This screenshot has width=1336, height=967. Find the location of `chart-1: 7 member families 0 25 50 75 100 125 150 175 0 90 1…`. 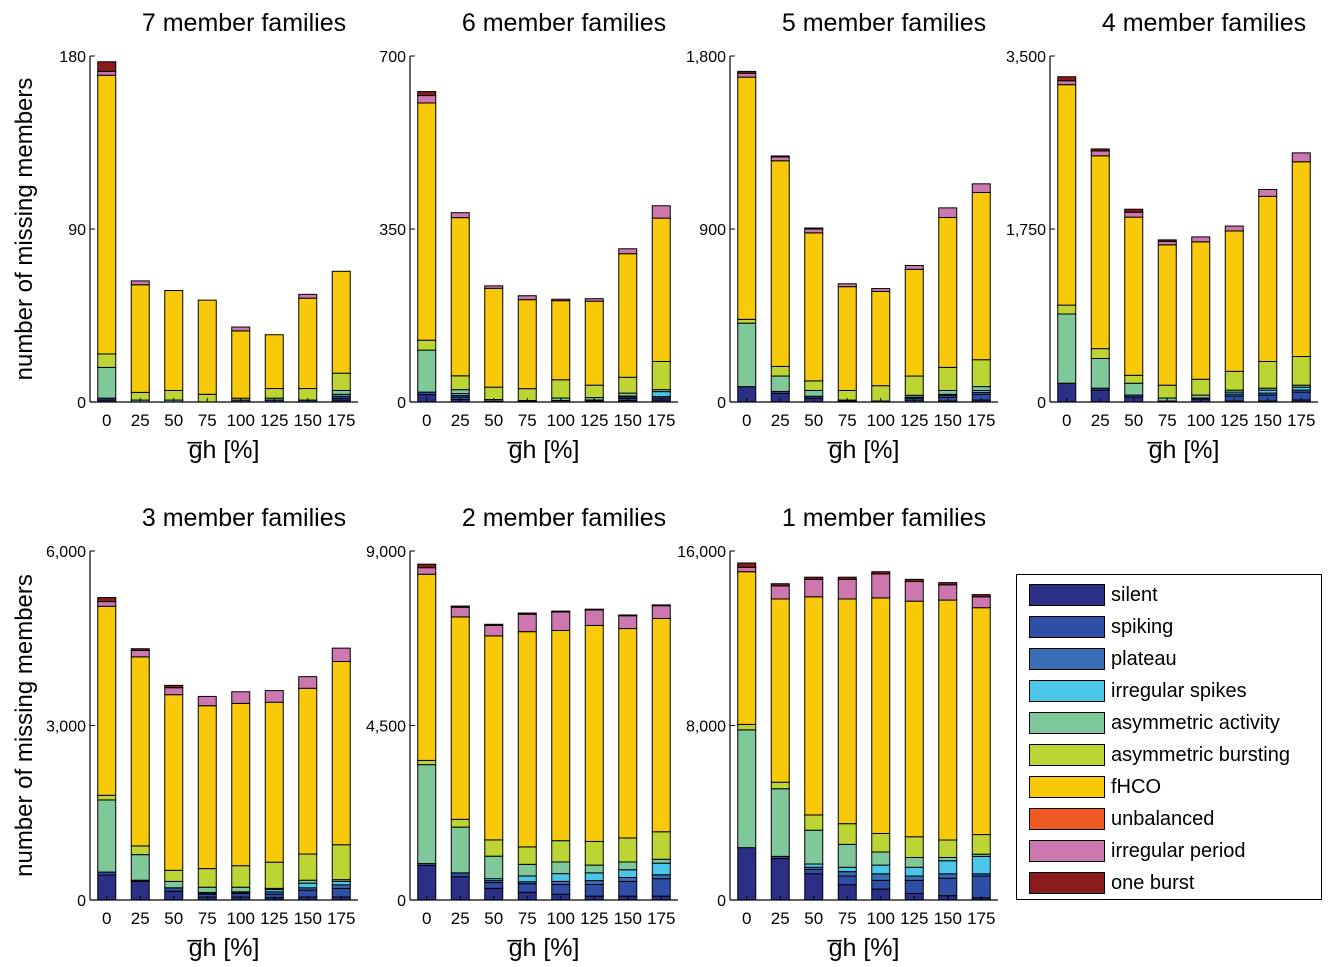

chart-1: 7 member families 0 25 50 75 100 125 150 175 0 90 1… is located at coordinates (184, 236).